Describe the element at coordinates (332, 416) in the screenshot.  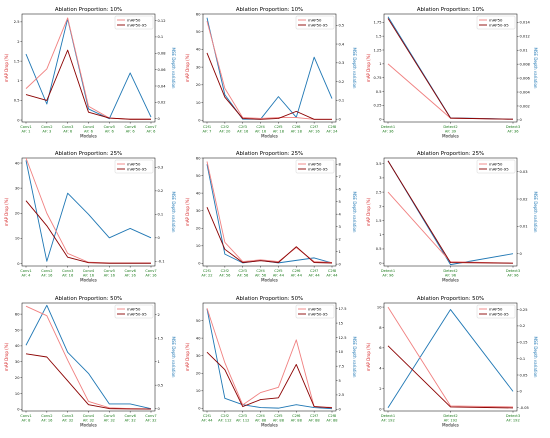
I see `x-tick-label: C2f8` at that location.